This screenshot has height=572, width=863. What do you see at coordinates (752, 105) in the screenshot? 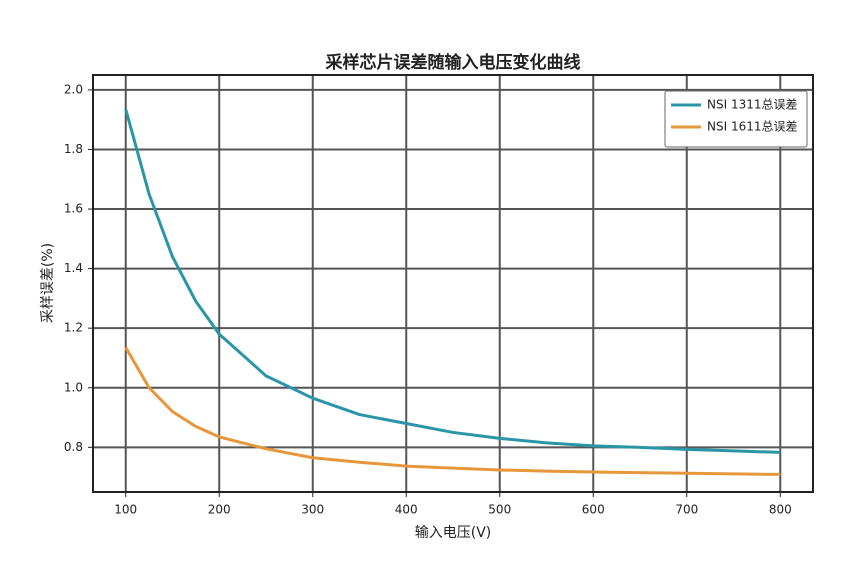
I see `legend-label: NSI 1311总误差` at bounding box center [752, 105].